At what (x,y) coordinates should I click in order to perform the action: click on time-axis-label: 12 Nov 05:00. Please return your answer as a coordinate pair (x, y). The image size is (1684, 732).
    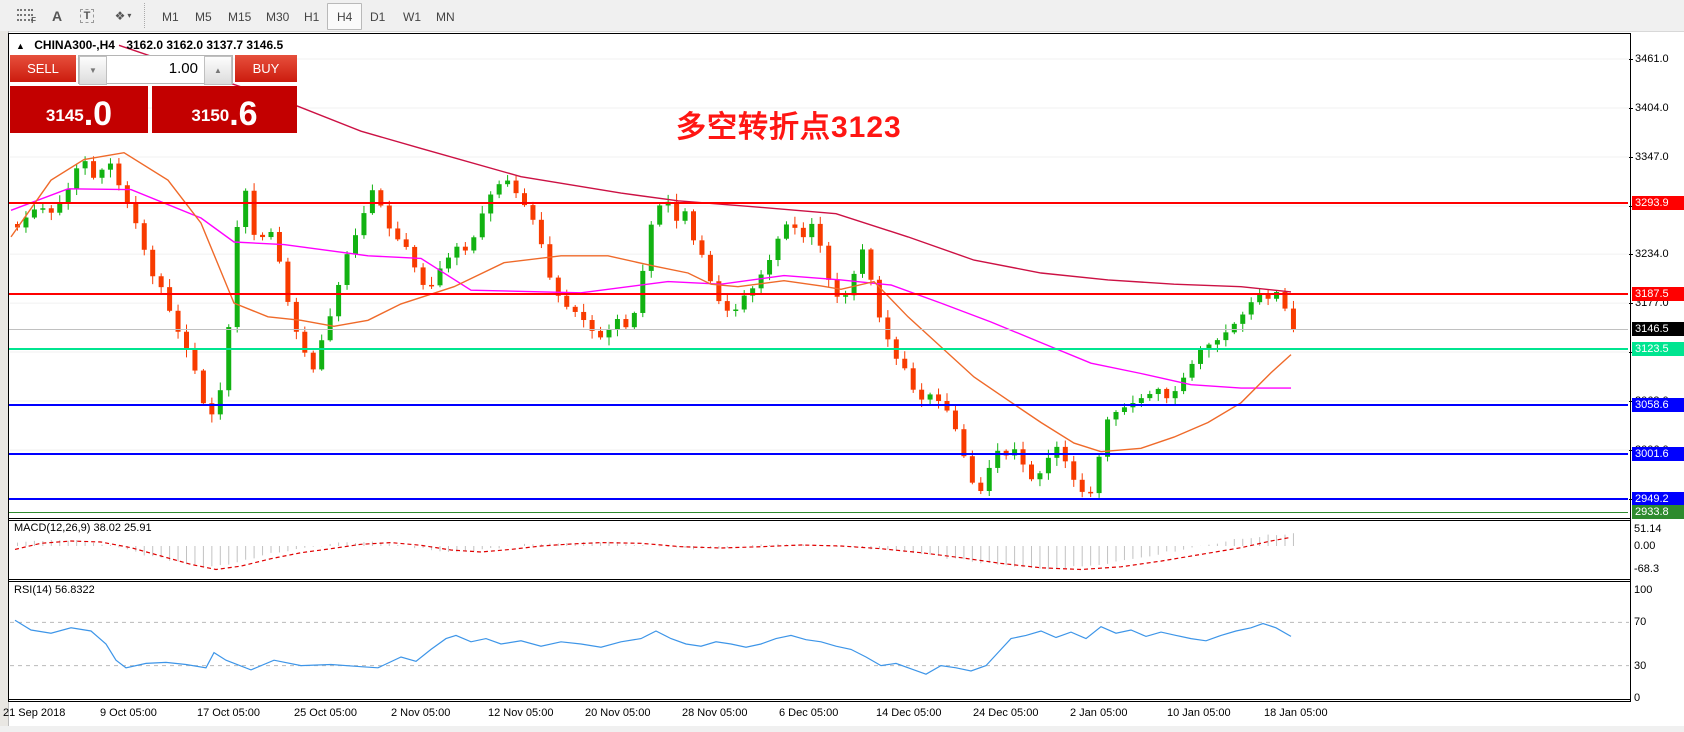
    Looking at the image, I should click on (521, 713).